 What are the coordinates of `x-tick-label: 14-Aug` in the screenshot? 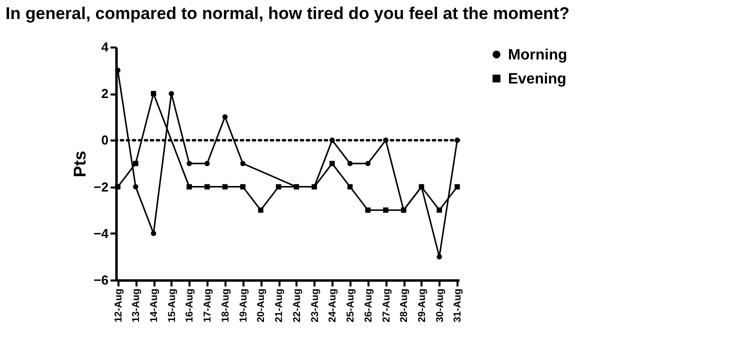 It's located at (154, 305).